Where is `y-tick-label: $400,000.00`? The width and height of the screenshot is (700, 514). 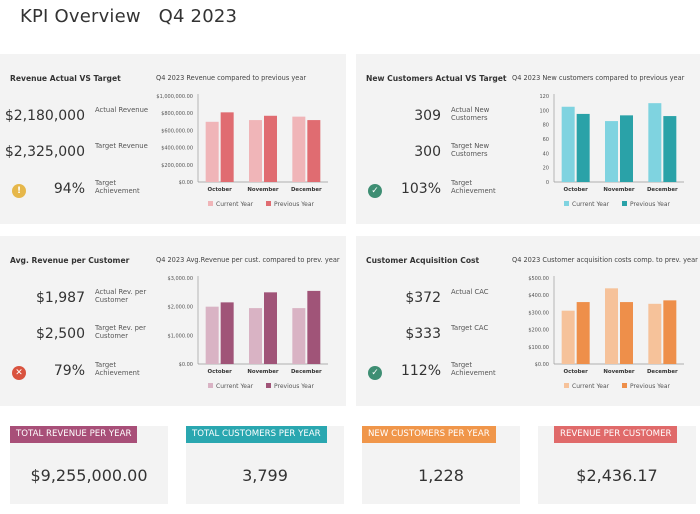
y-tick-label: $400,000.00 is located at coordinates (177, 149).